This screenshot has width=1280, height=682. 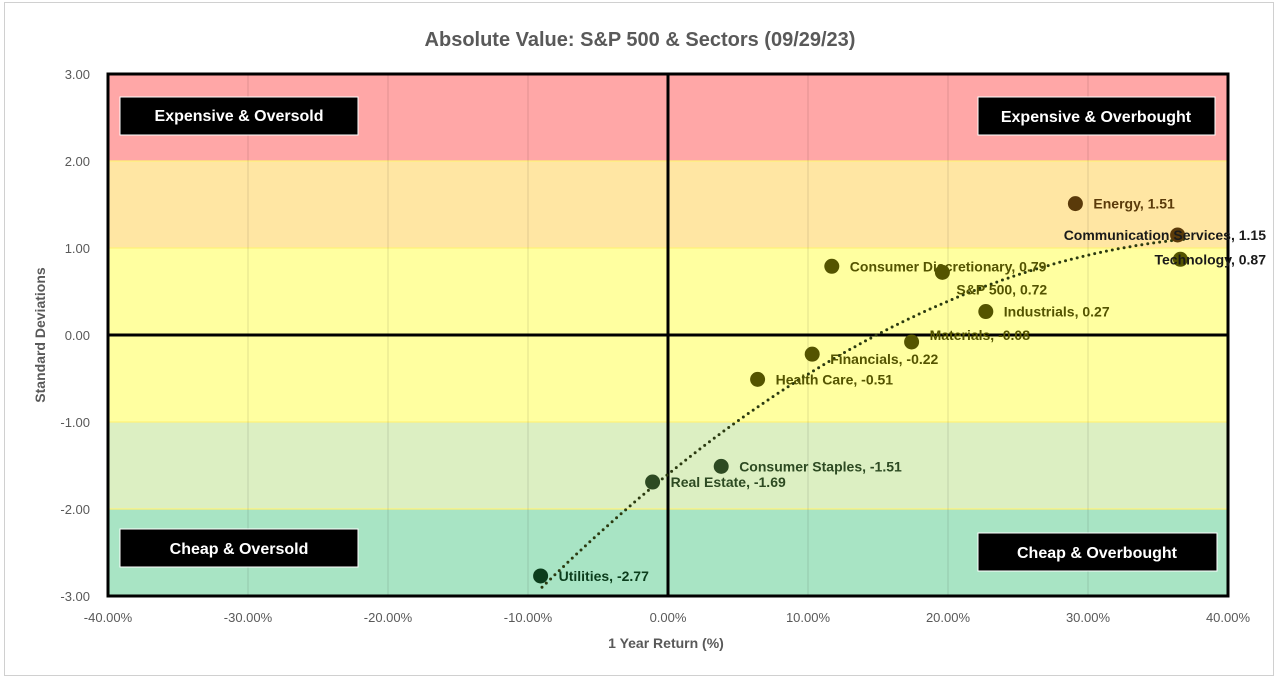 What do you see at coordinates (728, 482) in the screenshot?
I see `data-label: Real Estate, -1.69` at bounding box center [728, 482].